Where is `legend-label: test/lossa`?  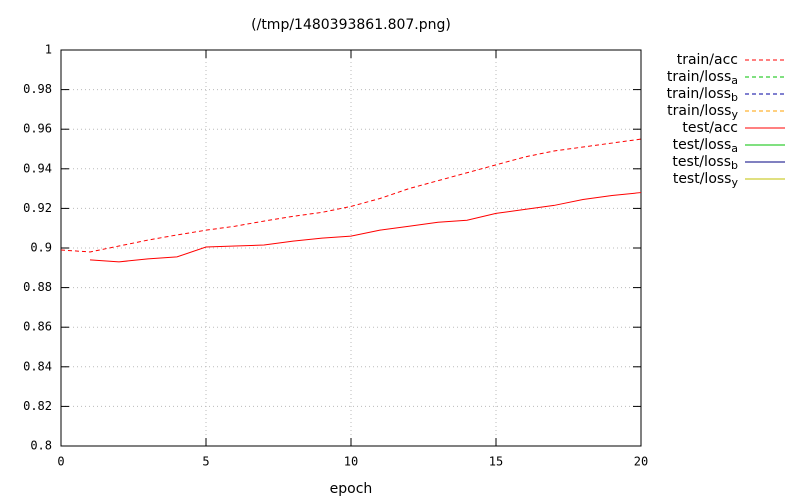
legend-label: test/lossa is located at coordinates (705, 146).